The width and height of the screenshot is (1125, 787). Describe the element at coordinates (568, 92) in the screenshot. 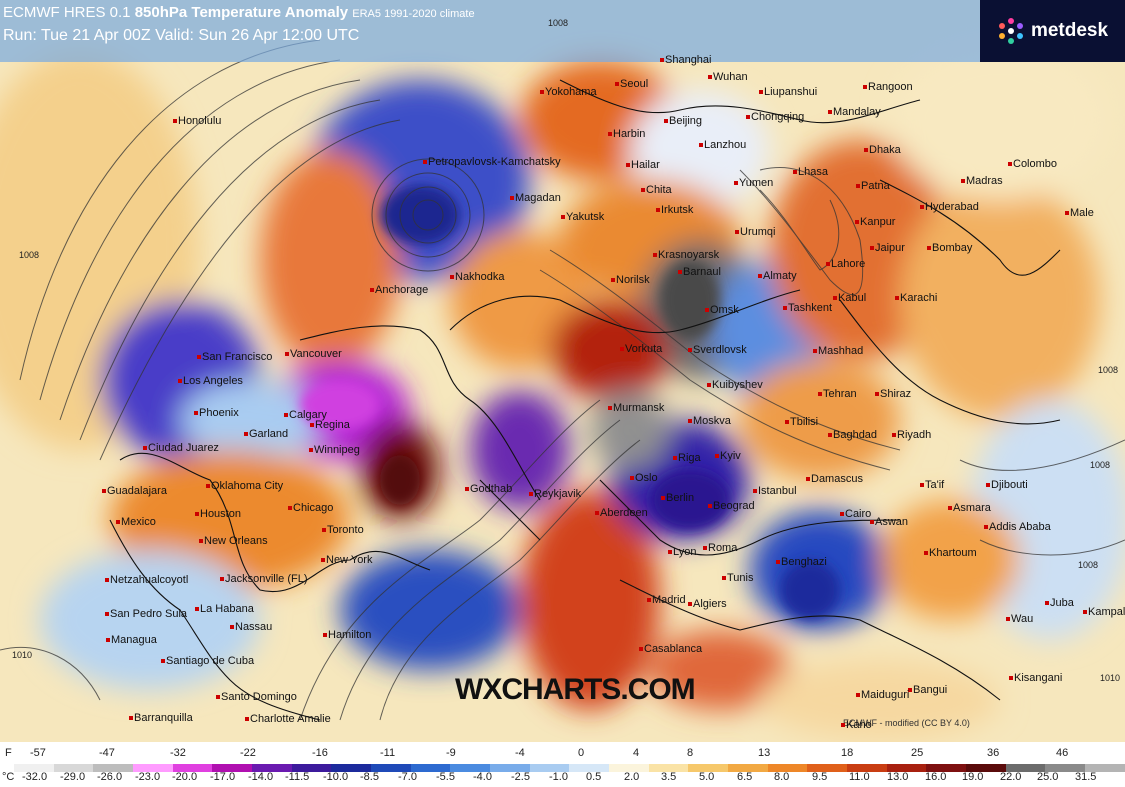

I see `city-label: Yokohama` at that location.